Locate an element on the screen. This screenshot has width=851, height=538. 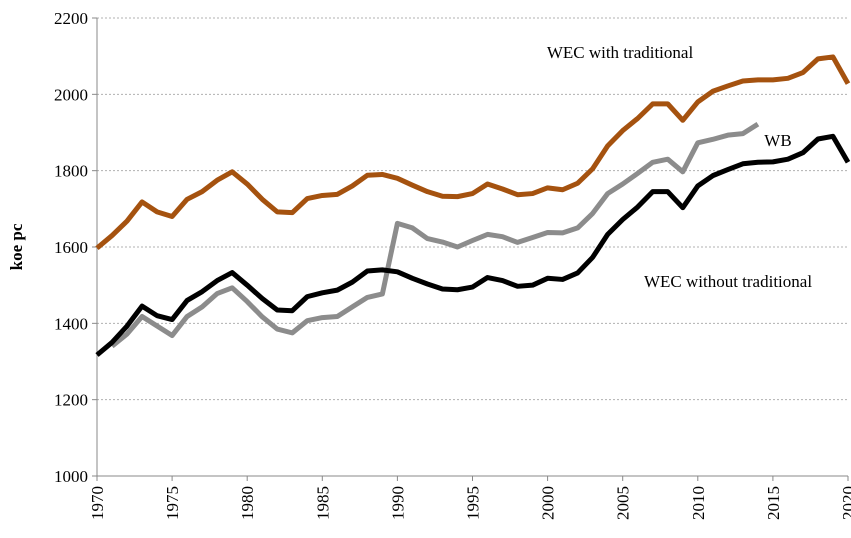
y-tick-label: 1200 is located at coordinates (71, 400).